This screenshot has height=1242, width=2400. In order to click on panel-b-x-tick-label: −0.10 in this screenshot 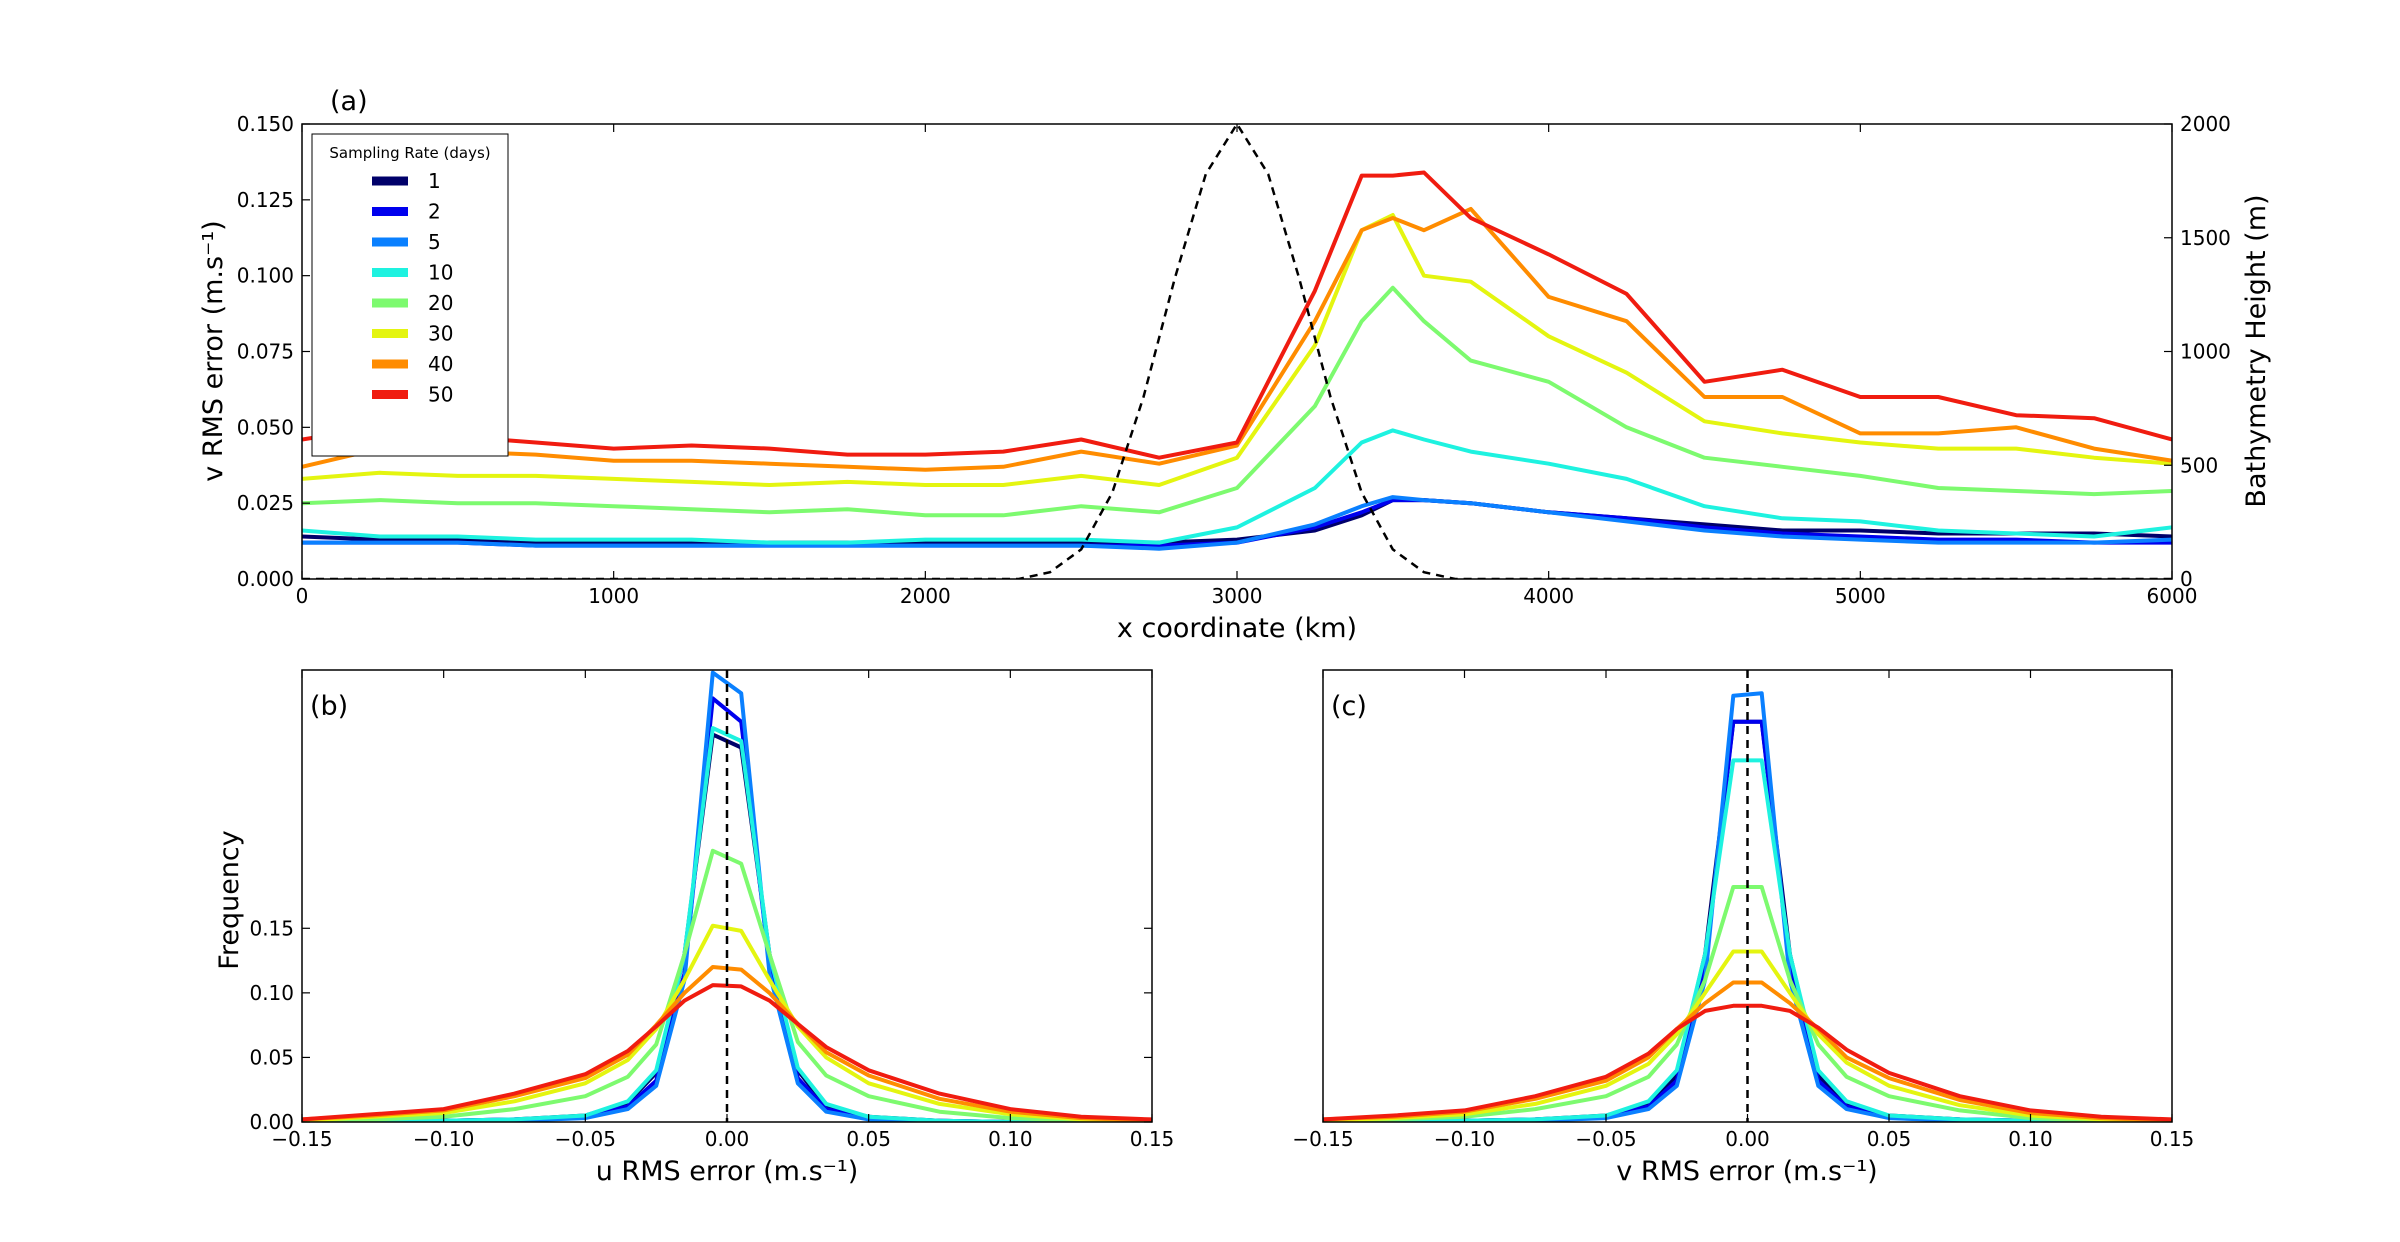, I will do `click(443, 1139)`.